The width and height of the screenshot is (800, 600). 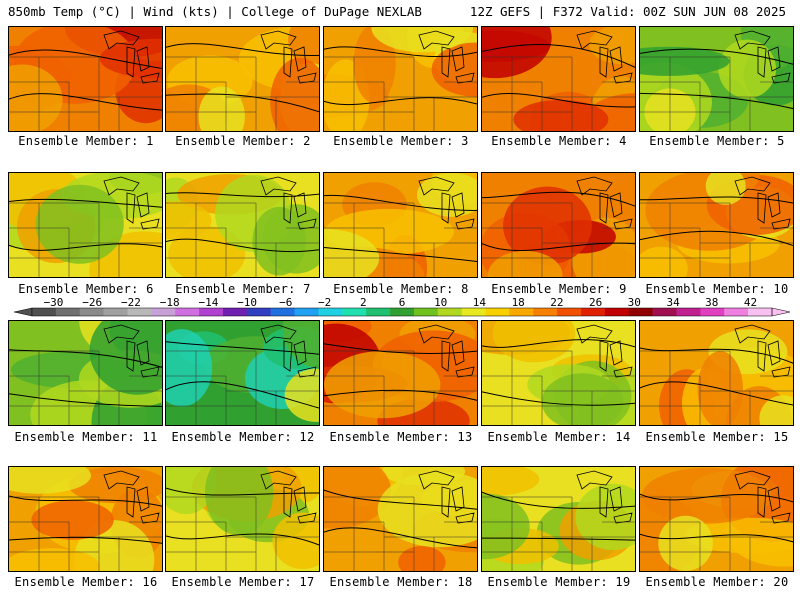 I want to click on ensemble-member-label: Ensemble Member: 4, so click(x=559, y=141).